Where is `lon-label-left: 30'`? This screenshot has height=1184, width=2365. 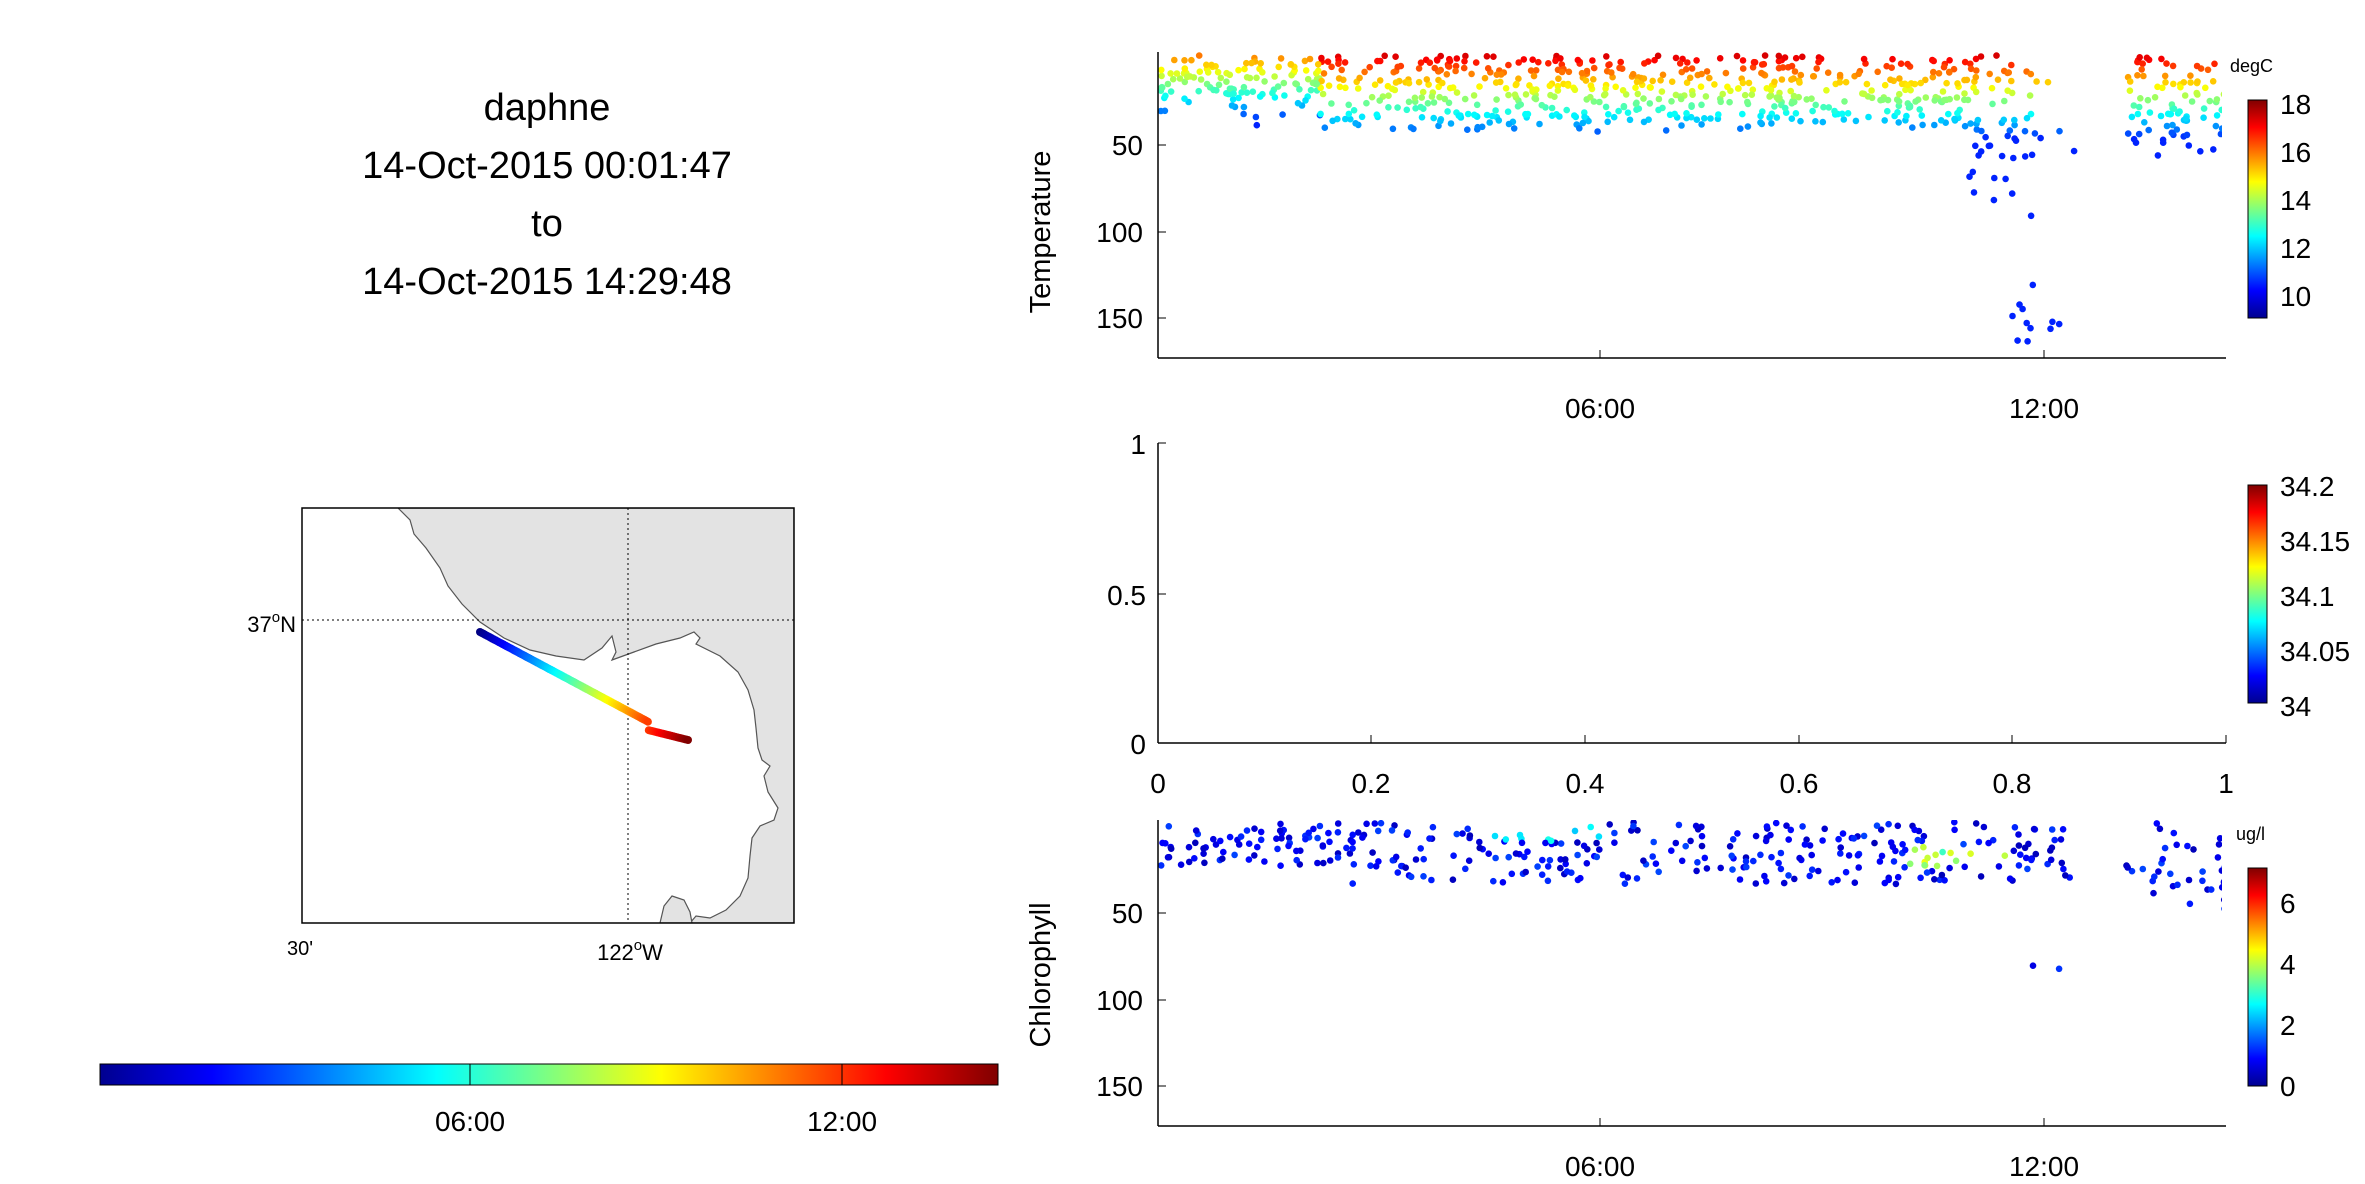
lon-label-left: 30' is located at coordinates (300, 949).